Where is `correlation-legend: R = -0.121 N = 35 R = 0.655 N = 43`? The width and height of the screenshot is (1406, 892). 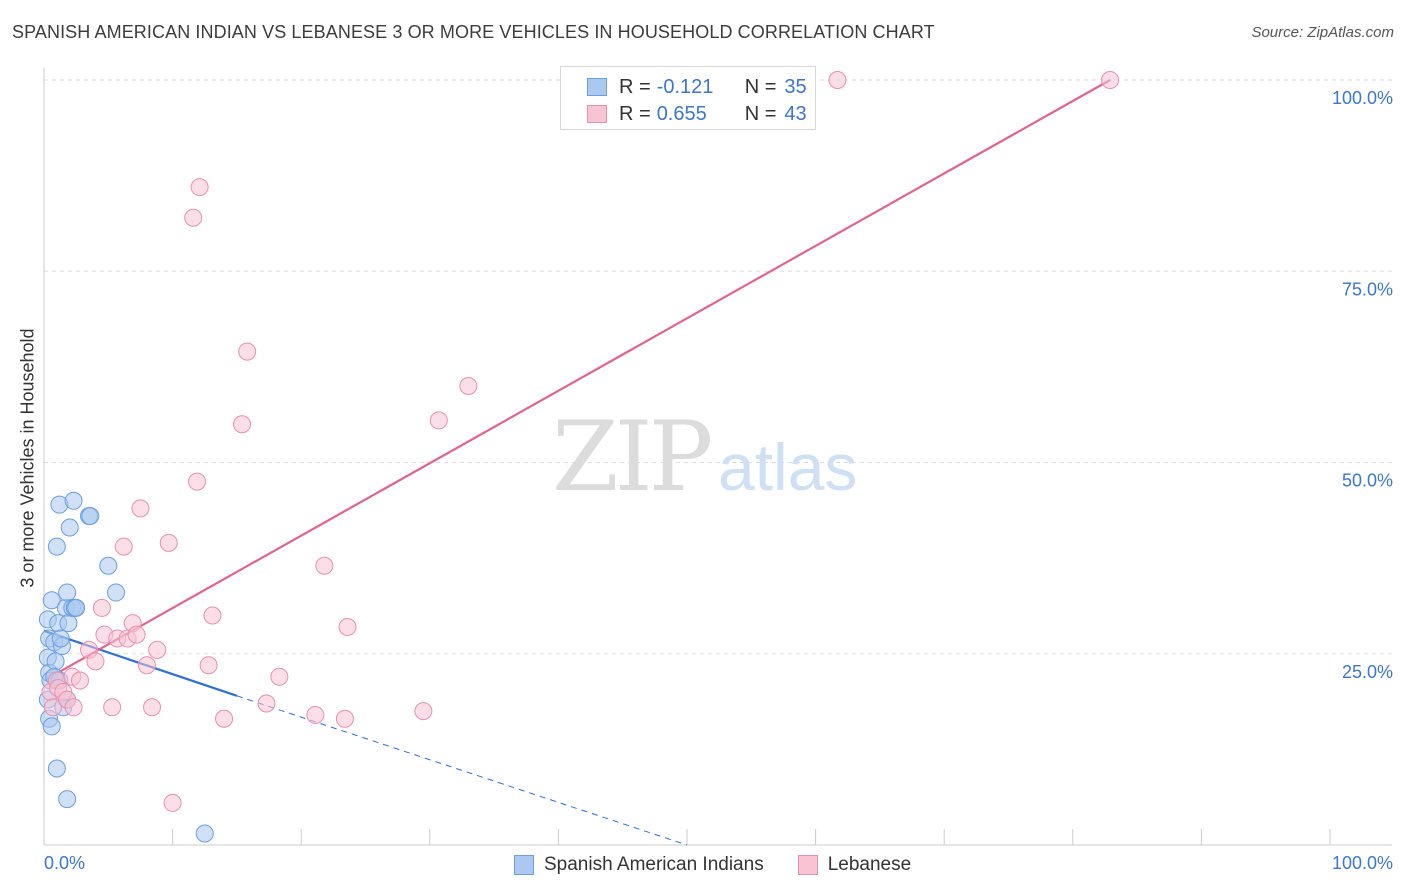
correlation-legend: R = -0.121 N = 35 R = 0.655 N = 43 is located at coordinates (688, 98).